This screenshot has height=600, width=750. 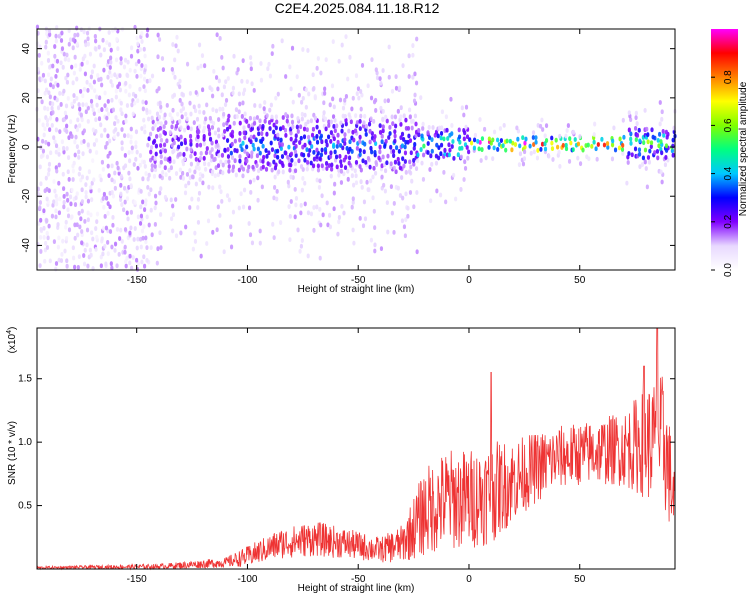 I want to click on spectrogram-x-label: Height of straight line (km), so click(x=356, y=289).